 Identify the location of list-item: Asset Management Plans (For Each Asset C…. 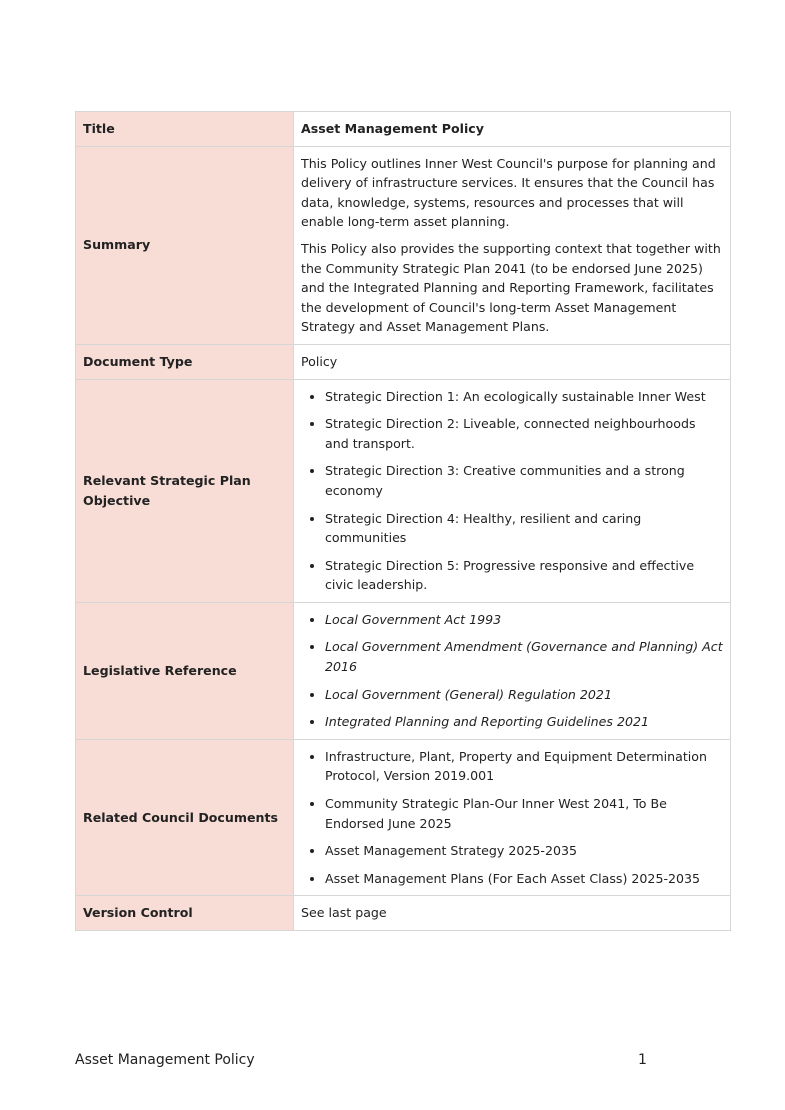
(524, 879).